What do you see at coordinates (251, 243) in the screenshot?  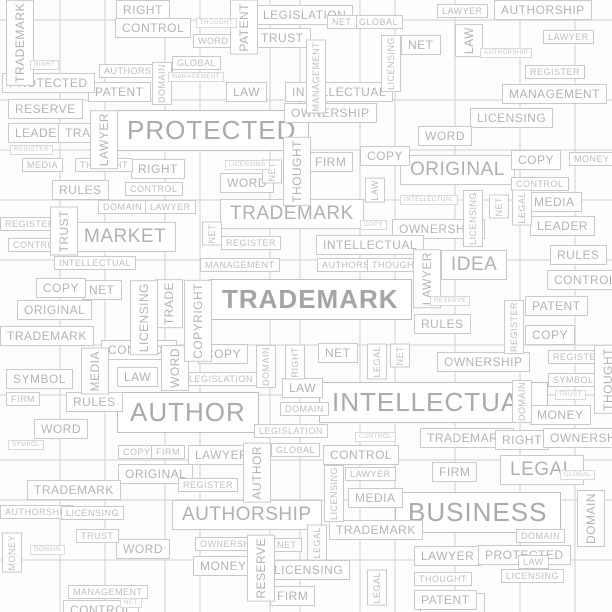 I see `word-register-2: REGISTER` at bounding box center [251, 243].